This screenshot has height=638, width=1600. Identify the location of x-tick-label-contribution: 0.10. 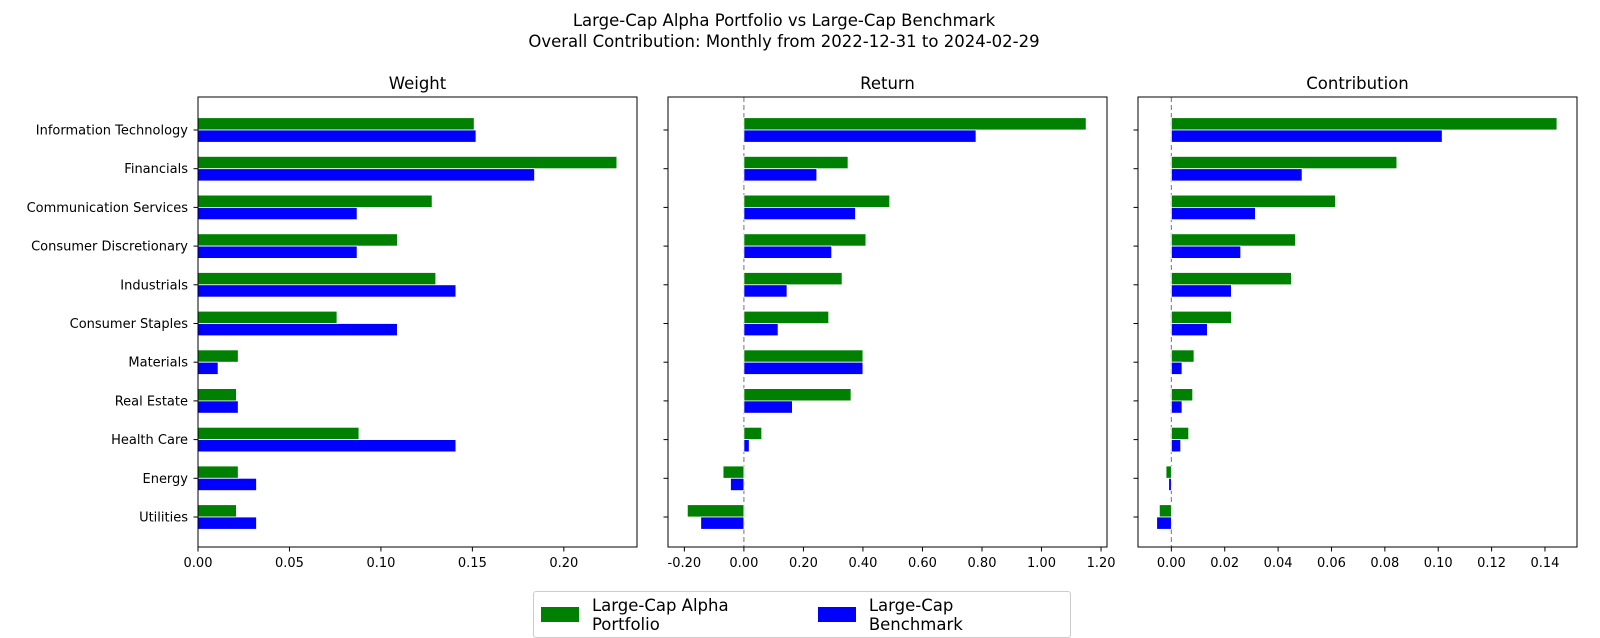
(1438, 563).